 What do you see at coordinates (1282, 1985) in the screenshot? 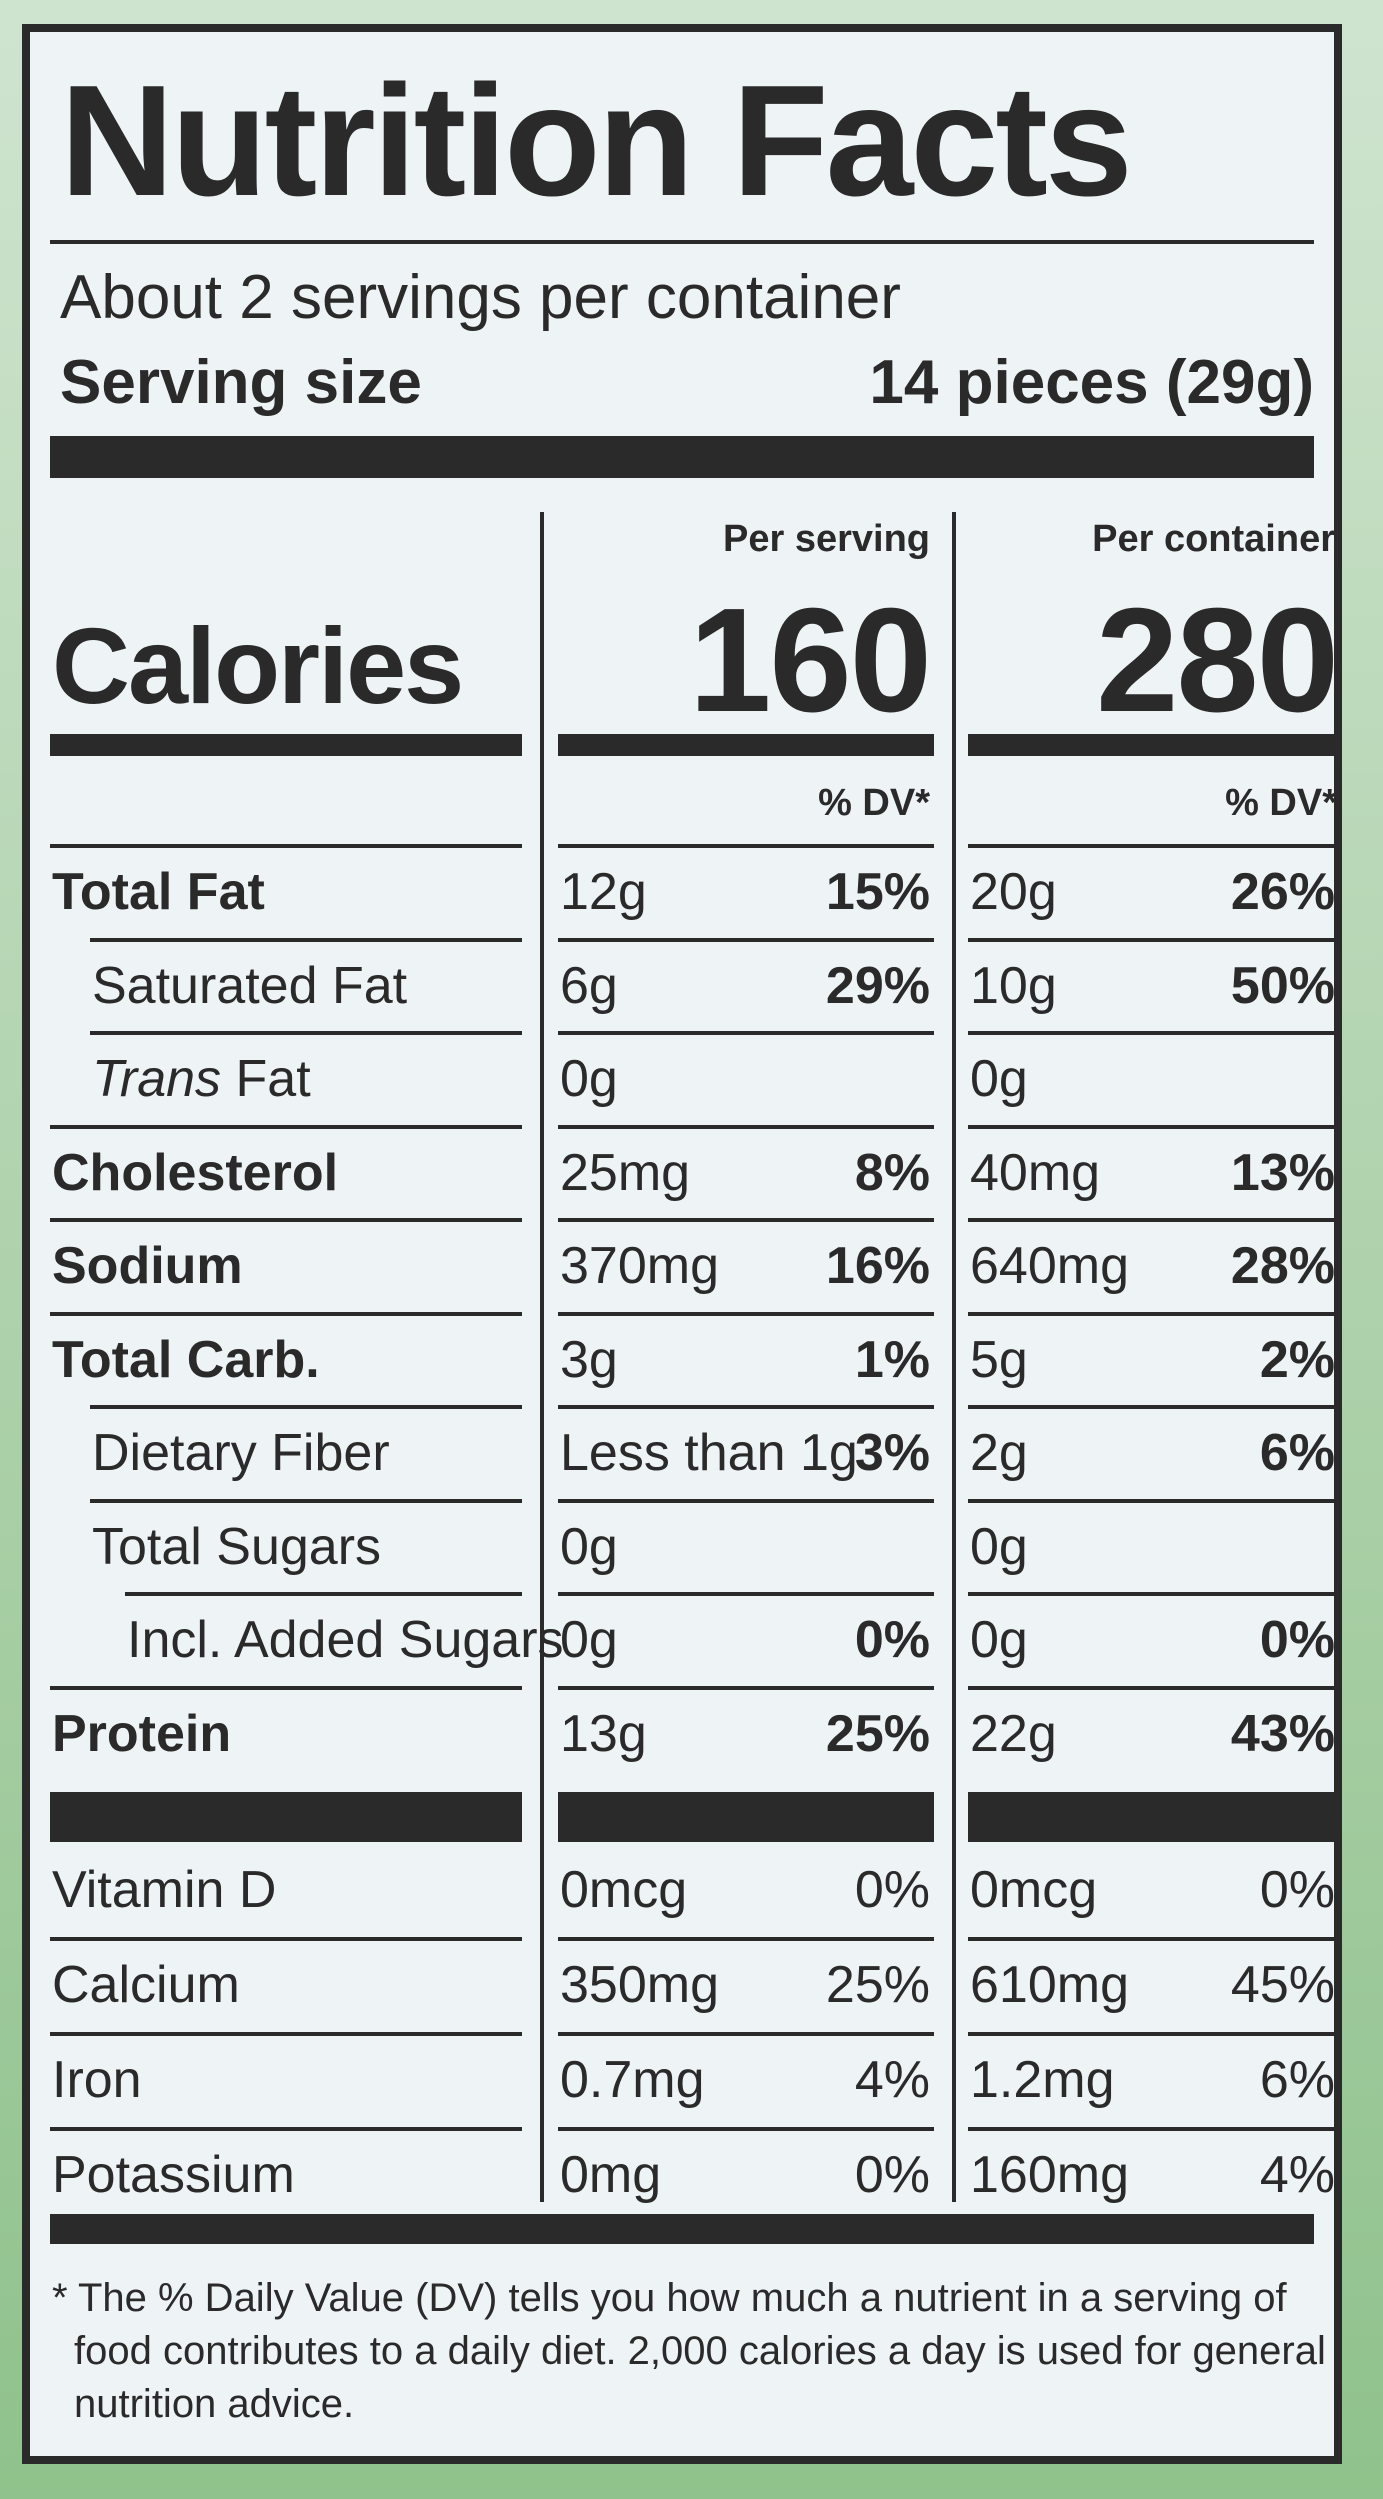
I see `container-dv: 45%` at bounding box center [1282, 1985].